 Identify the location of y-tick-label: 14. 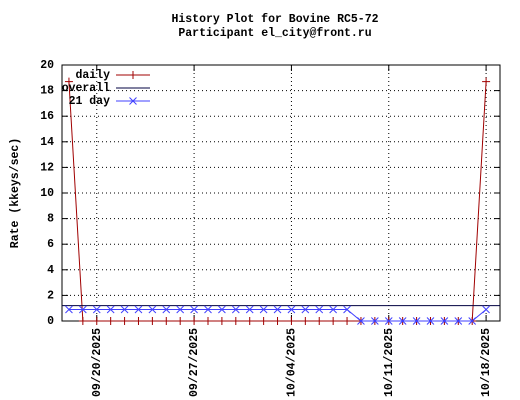
(47, 142).